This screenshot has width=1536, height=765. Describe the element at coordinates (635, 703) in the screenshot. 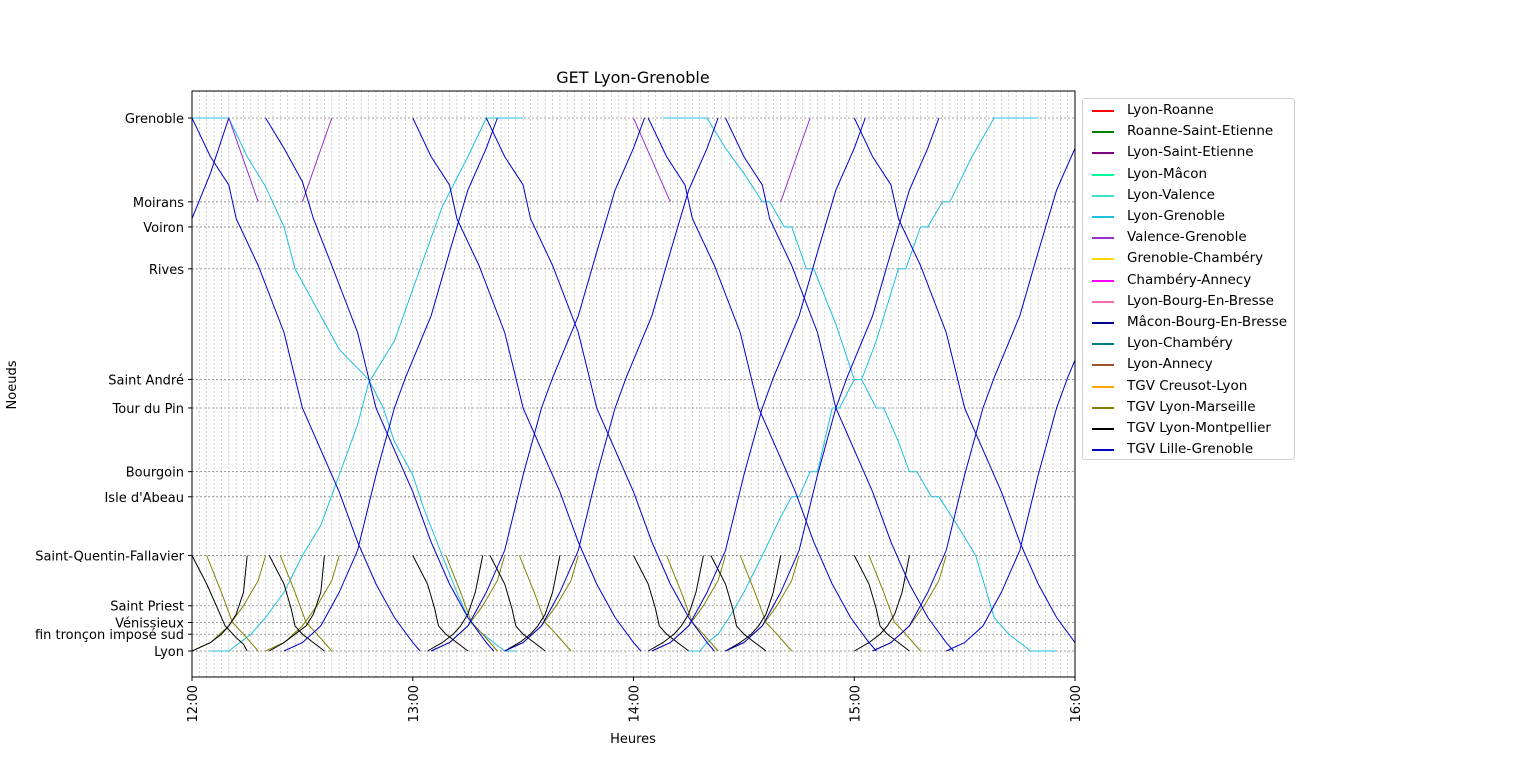

I see `x-tick-label: 14:00` at that location.